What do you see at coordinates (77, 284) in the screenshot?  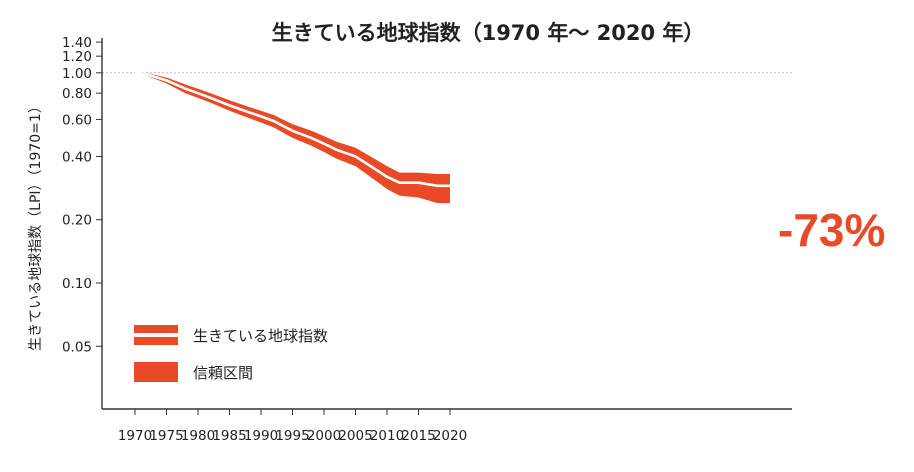 I see `y-tick-label: 0.10` at bounding box center [77, 284].